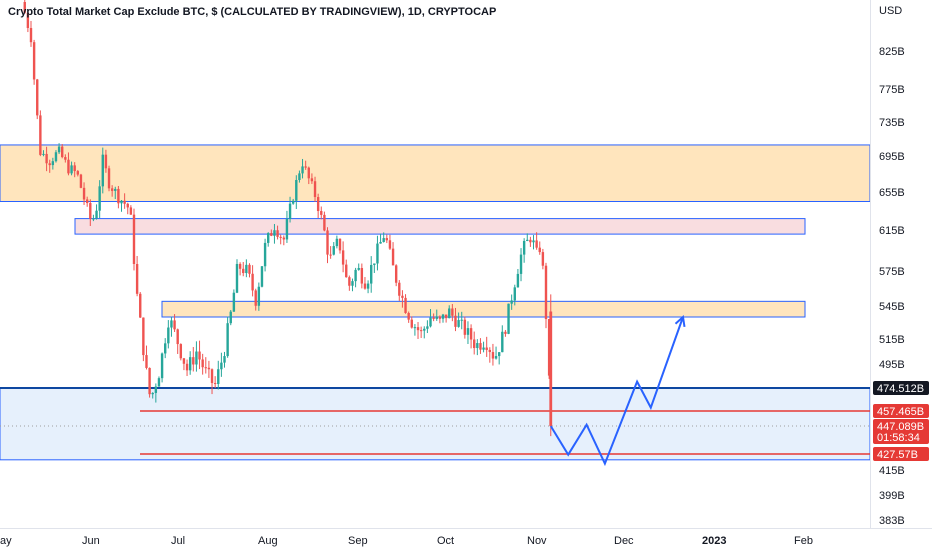  I want to click on horizontal-lines-layer, so click(435, 421).